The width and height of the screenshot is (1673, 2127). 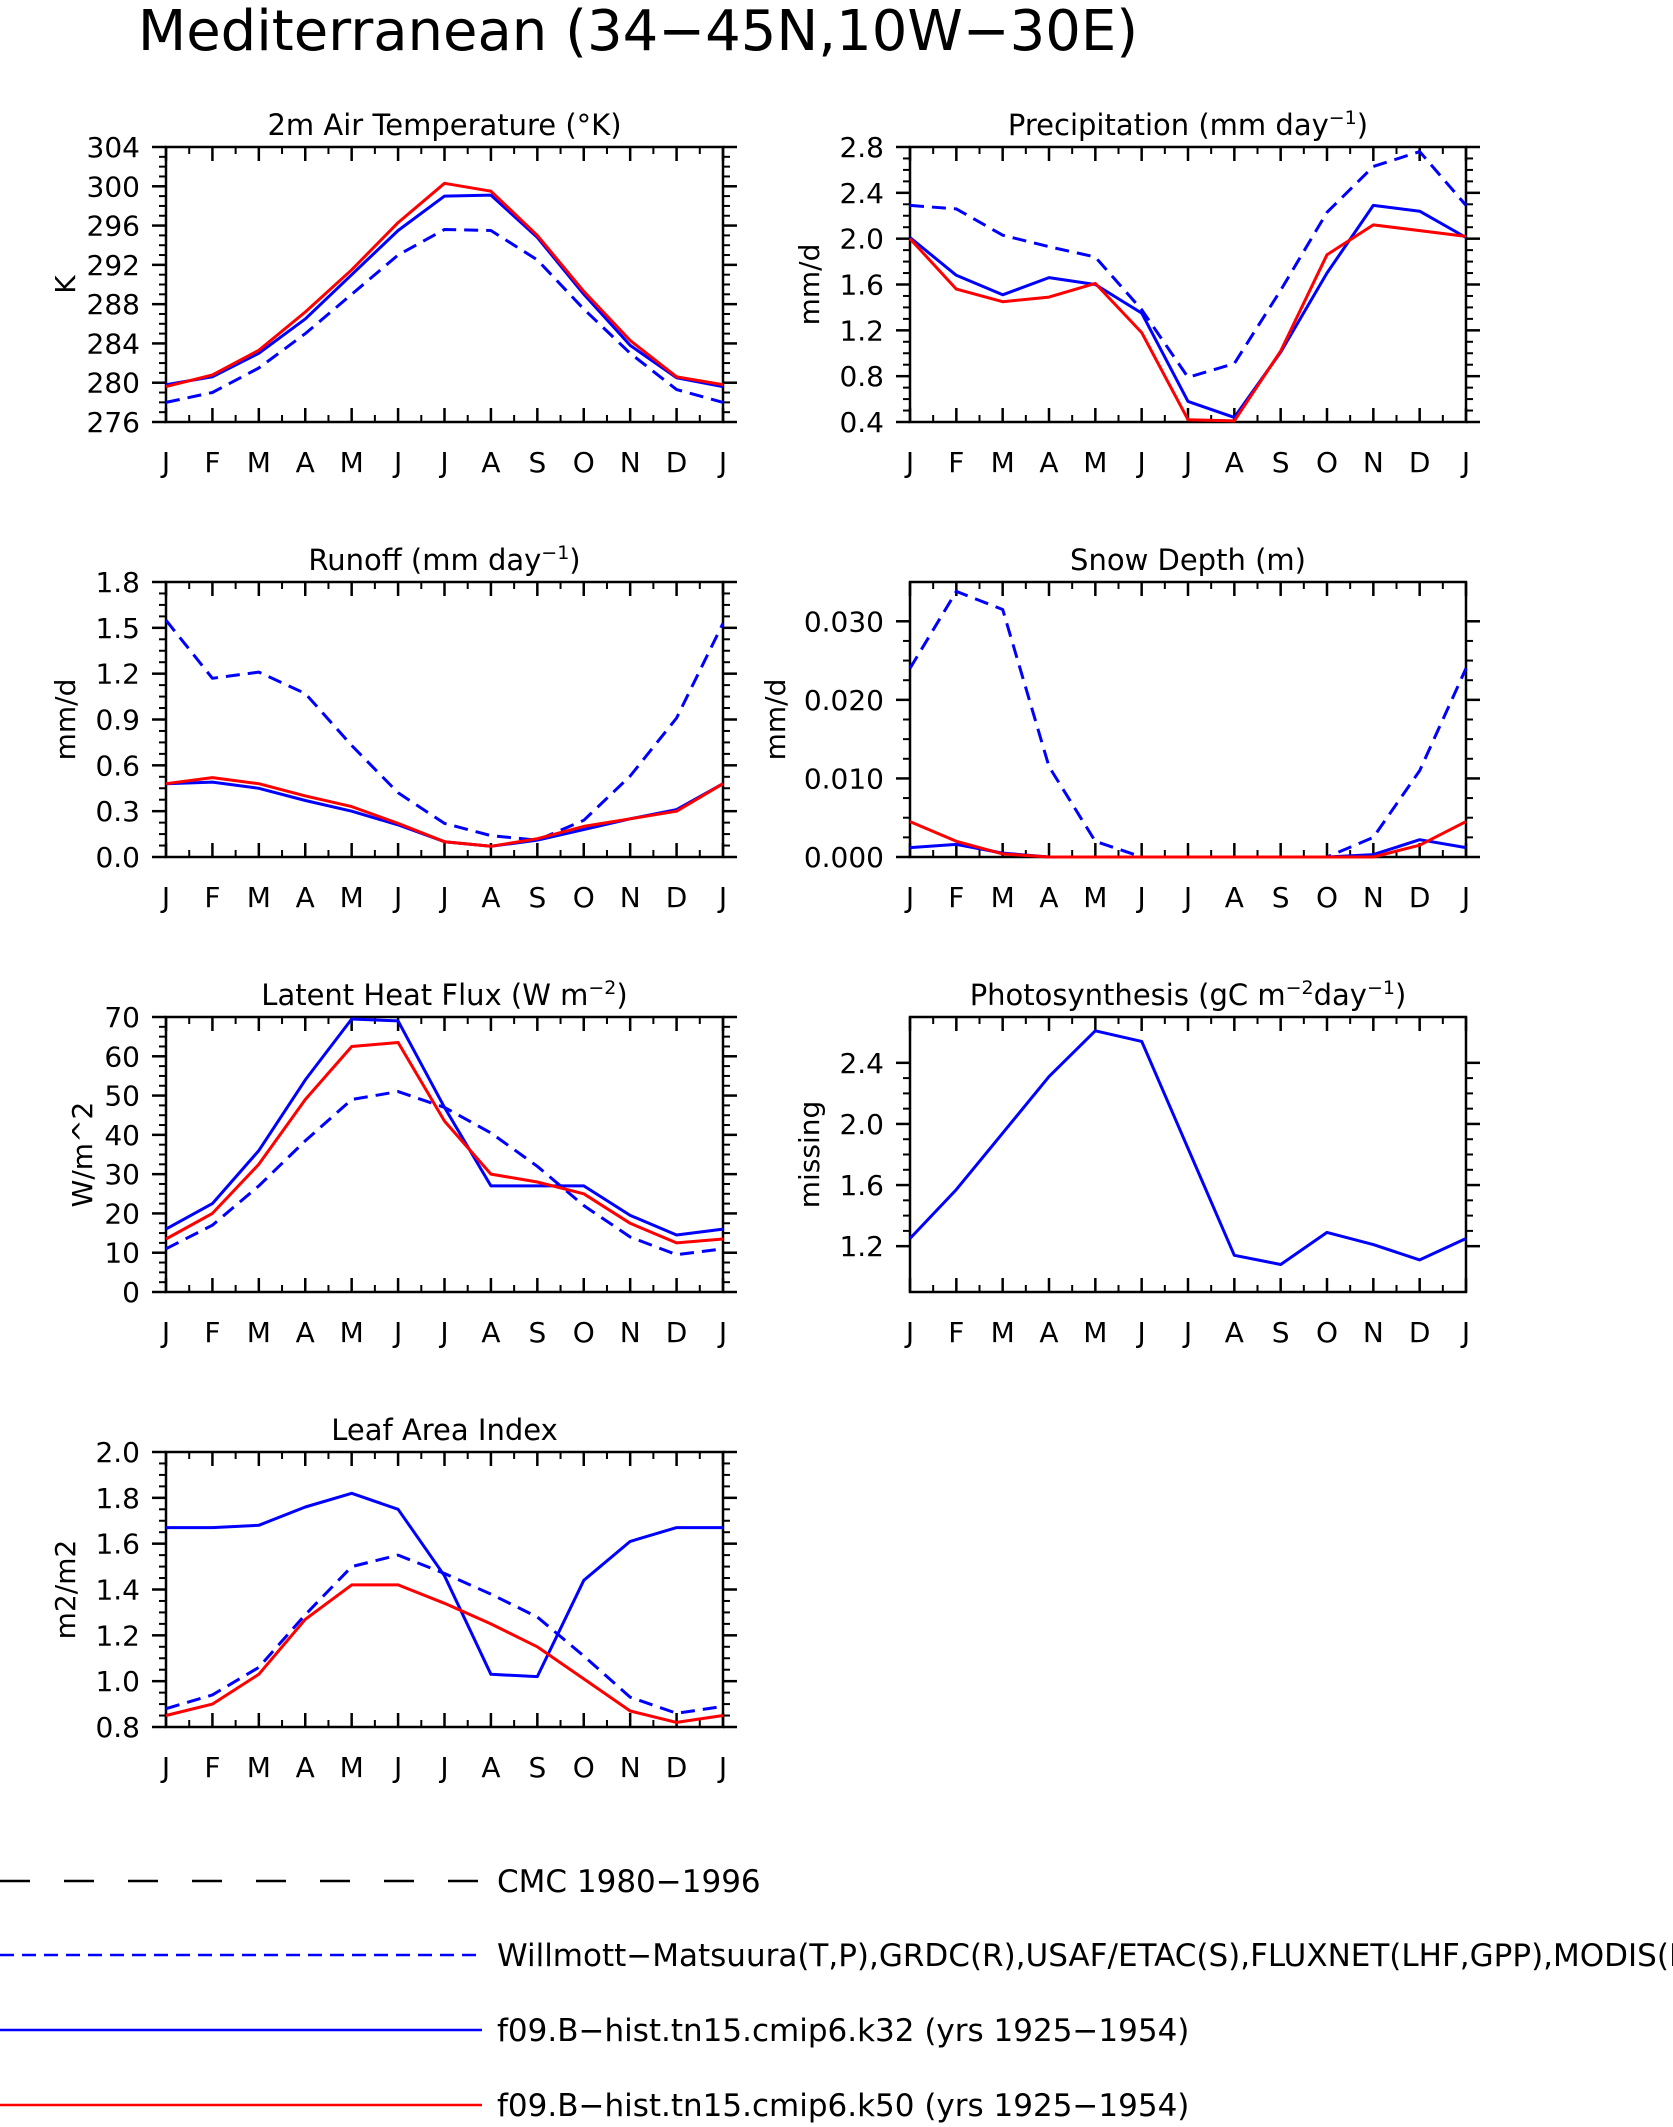 What do you see at coordinates (1168, 125) in the screenshot?
I see `panel-title-text: Precipitation (mm day` at bounding box center [1168, 125].